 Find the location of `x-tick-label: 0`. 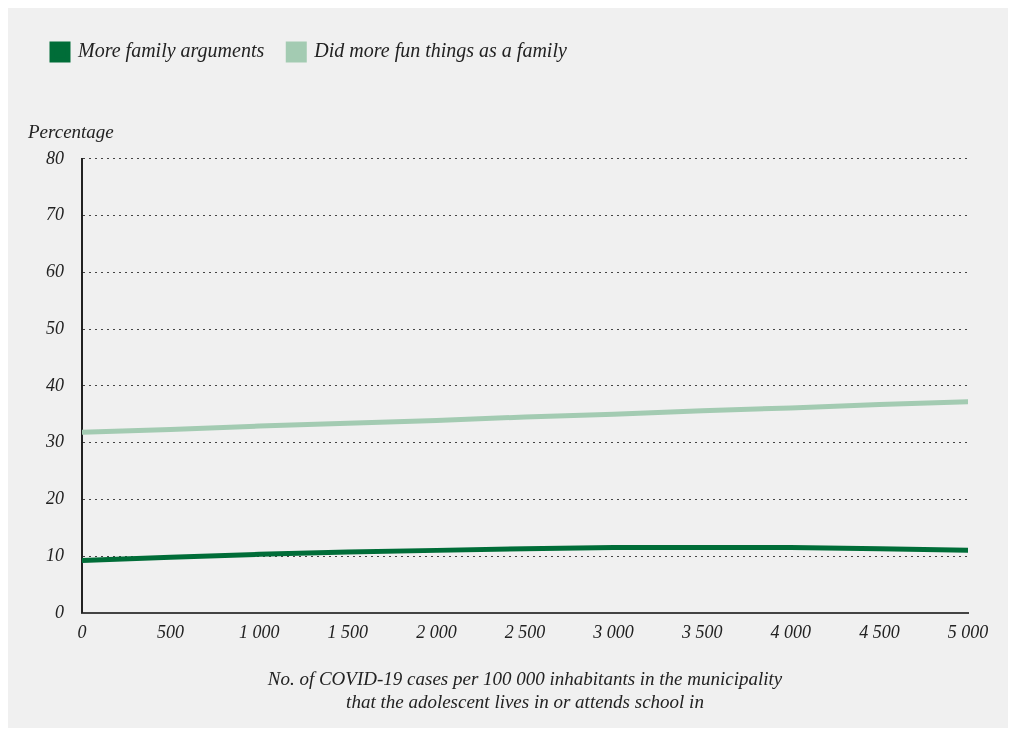

x-tick-label: 0 is located at coordinates (82, 632).